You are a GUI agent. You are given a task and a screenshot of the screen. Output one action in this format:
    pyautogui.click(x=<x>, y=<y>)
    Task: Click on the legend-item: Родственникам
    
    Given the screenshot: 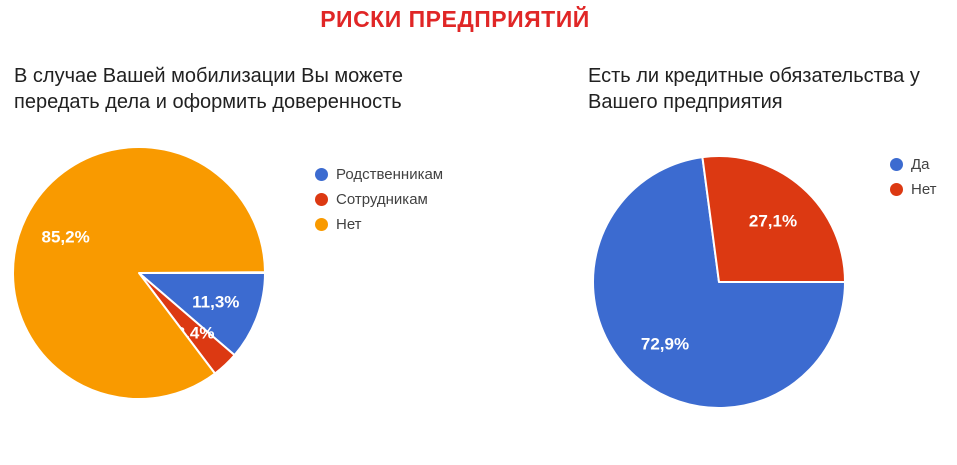 What is the action you would take?
    pyautogui.click(x=379, y=174)
    